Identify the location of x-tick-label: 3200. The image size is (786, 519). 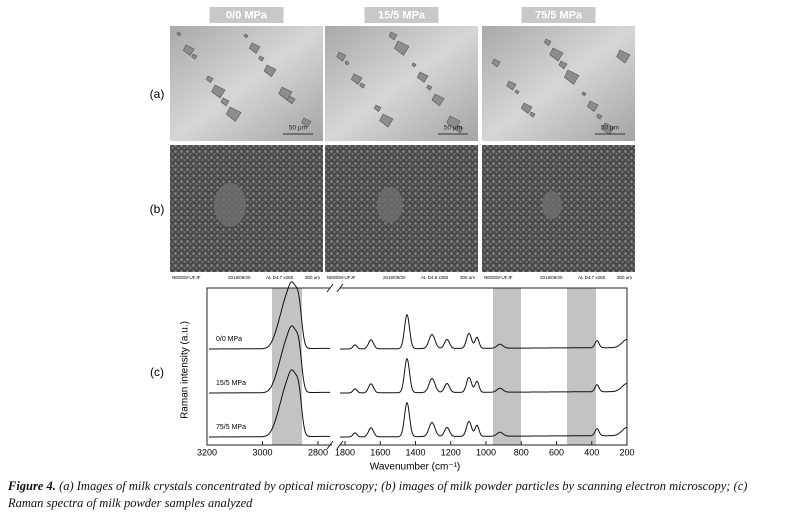
(207, 452).